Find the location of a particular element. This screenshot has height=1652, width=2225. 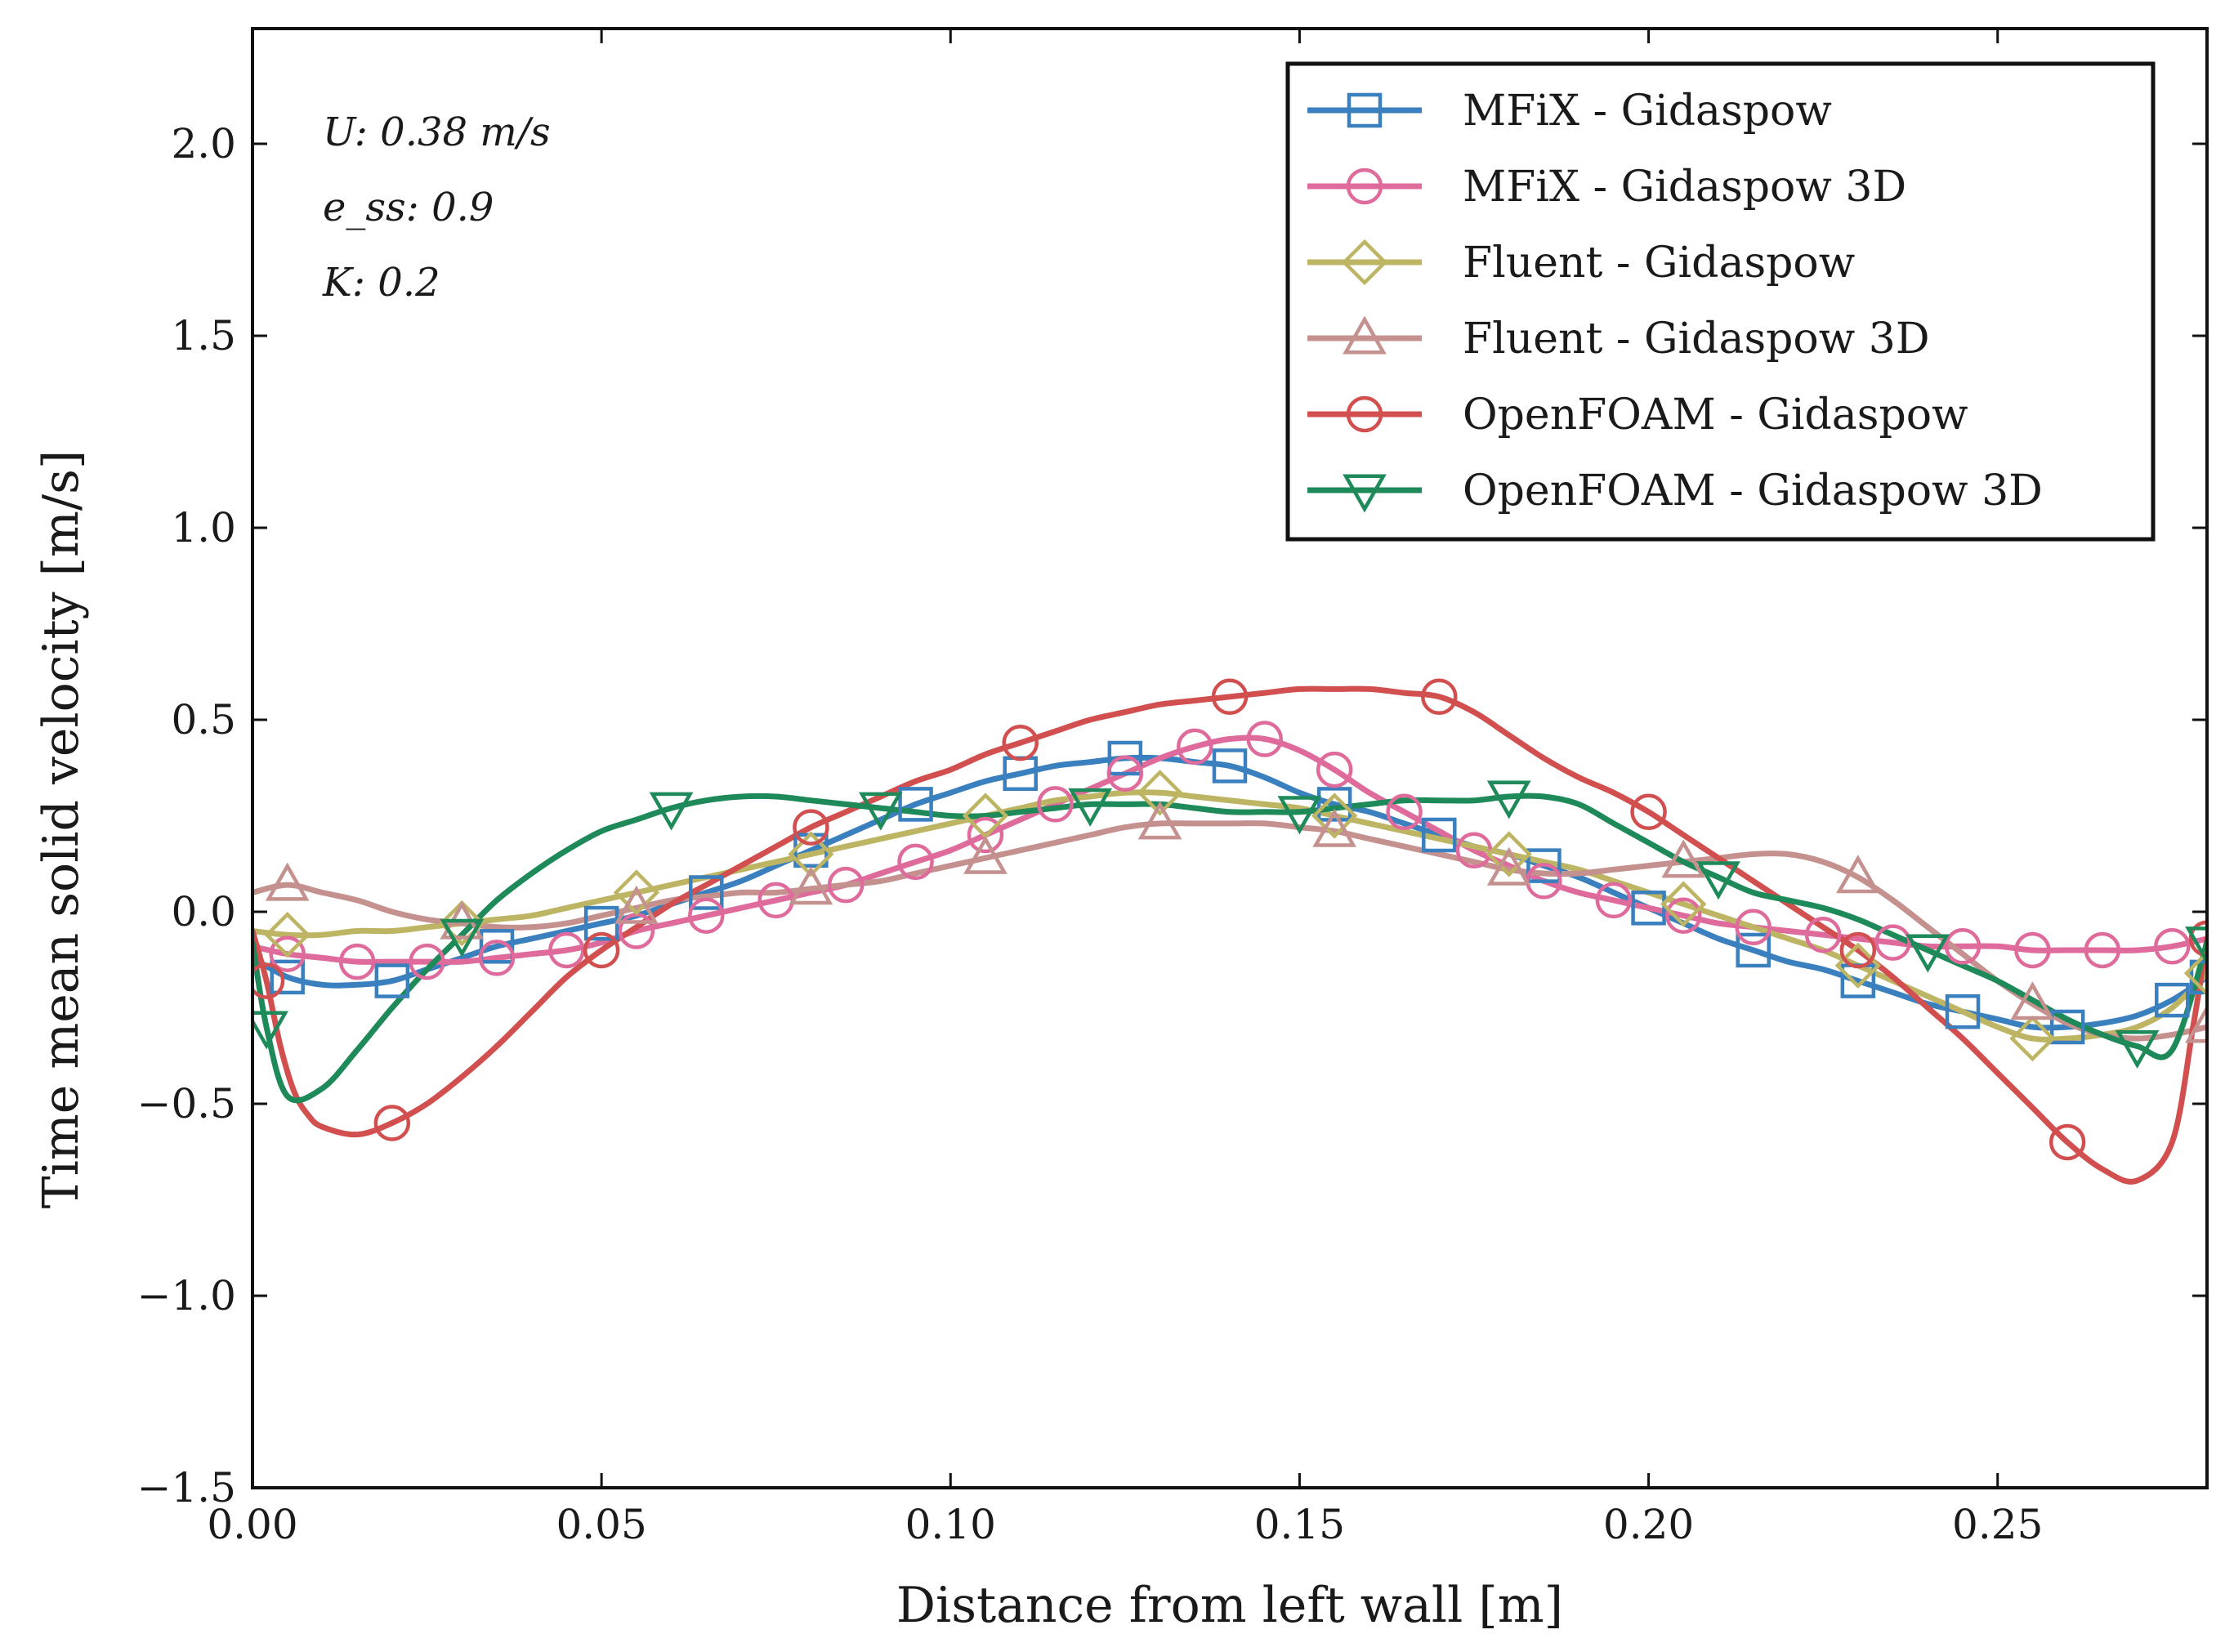

y-tick-label: −1.0 is located at coordinates (186, 1295).